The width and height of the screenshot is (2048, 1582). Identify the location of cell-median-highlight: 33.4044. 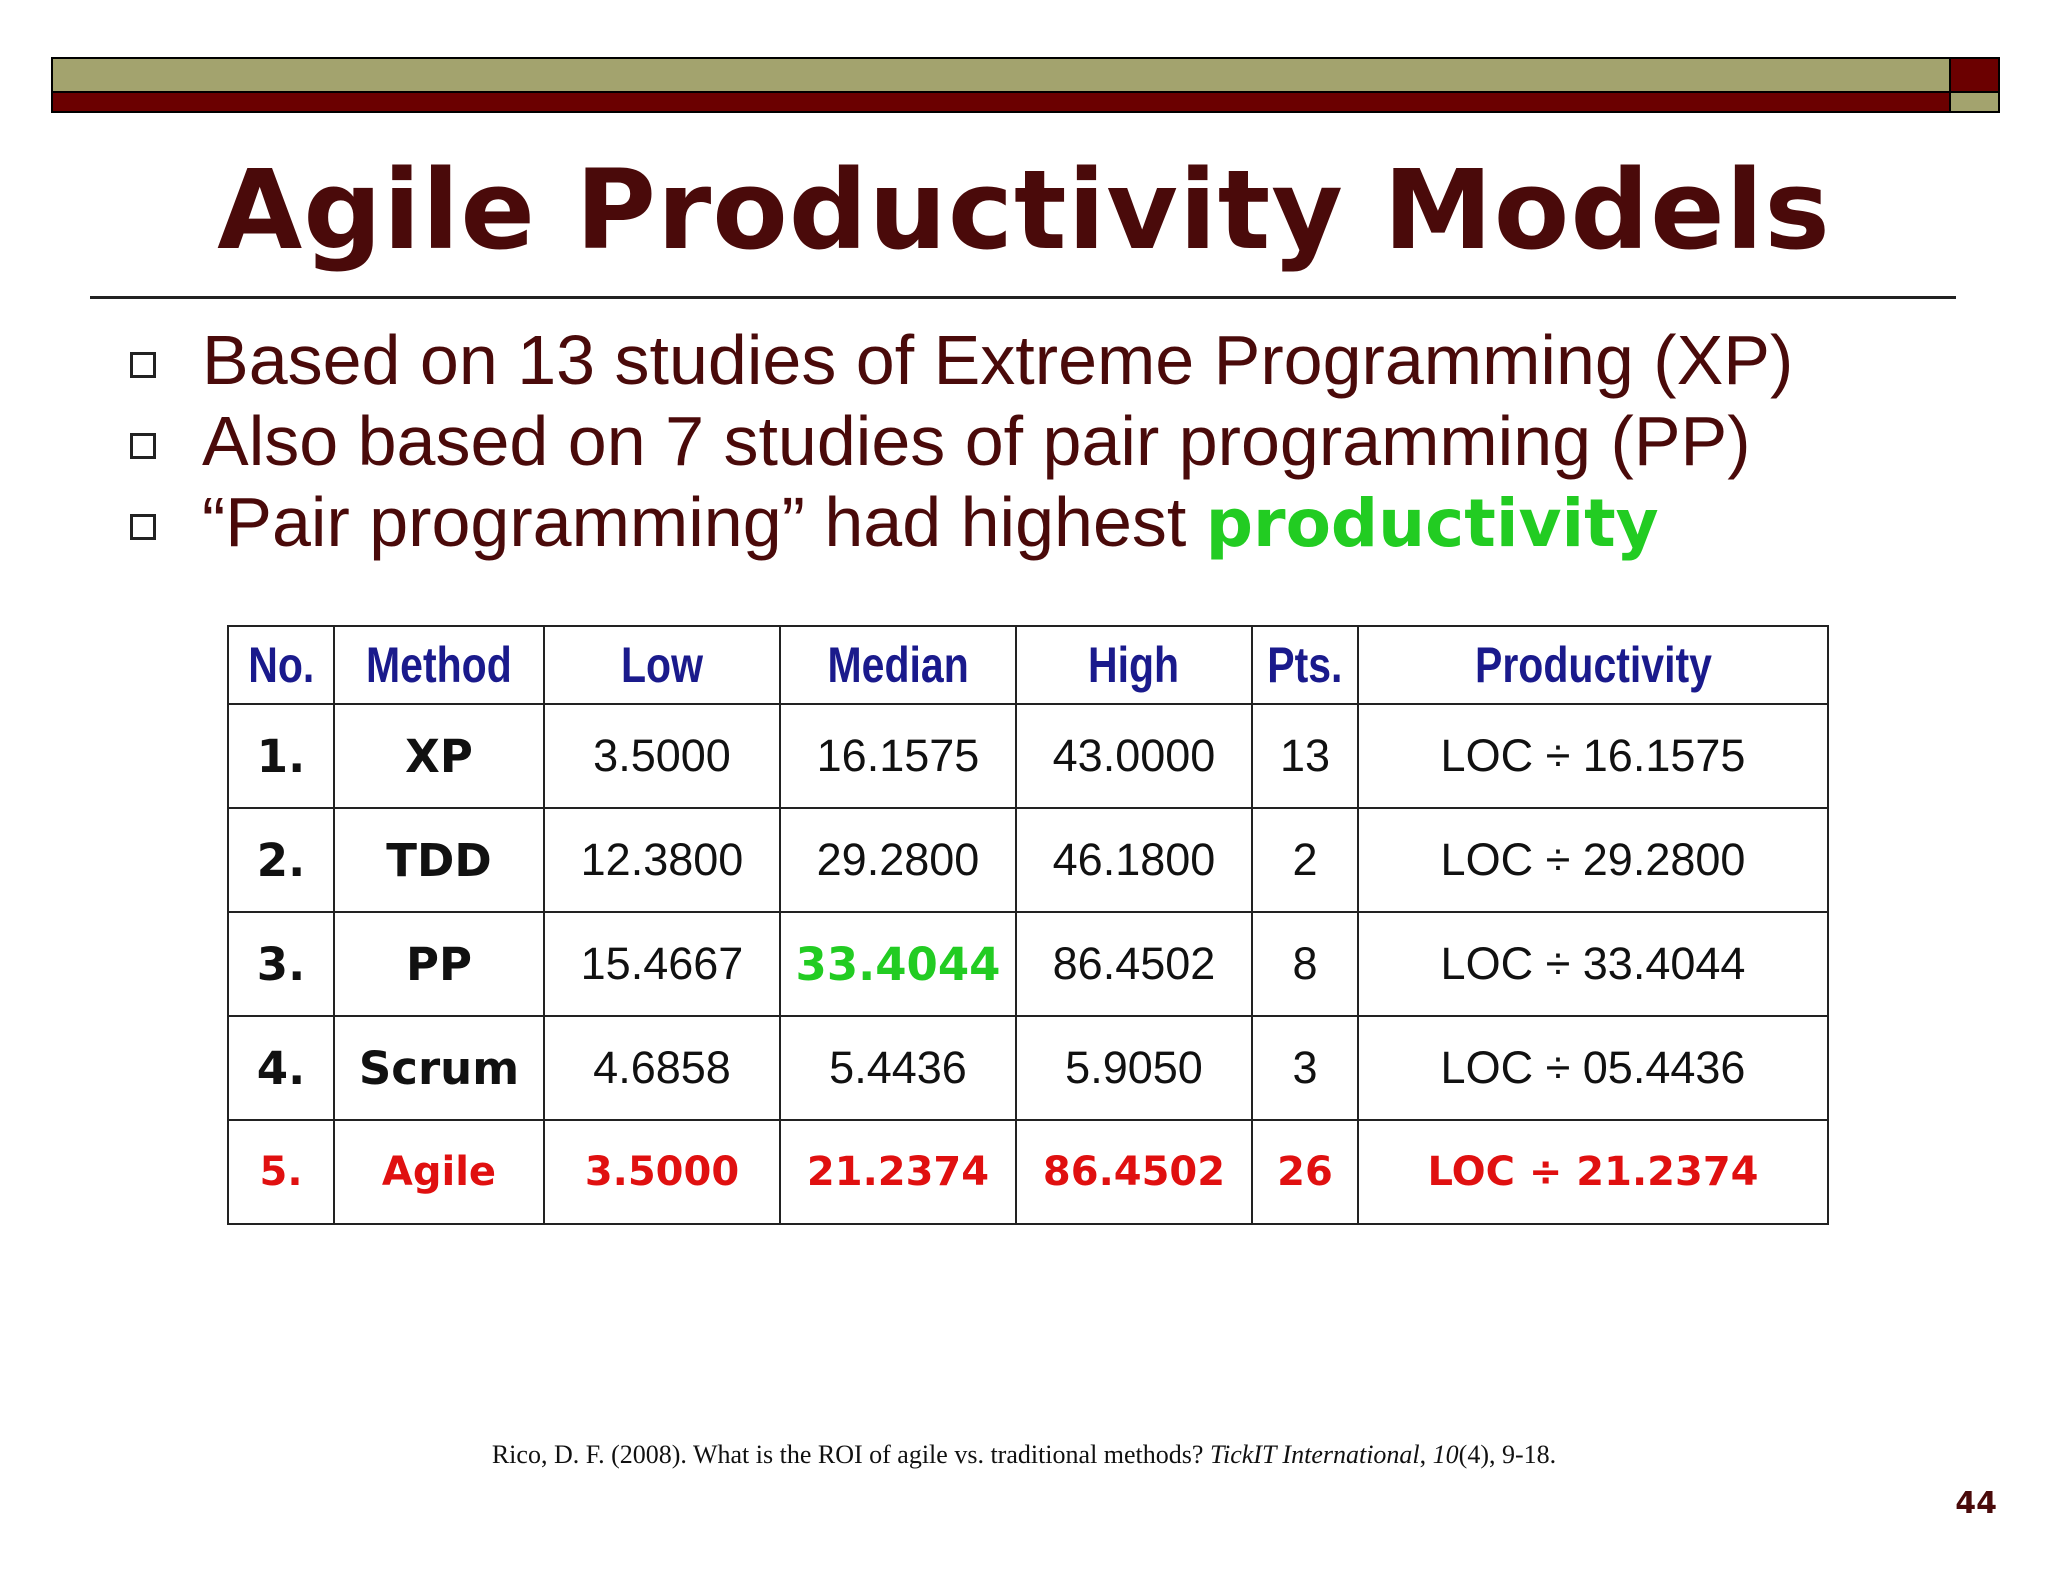
(898, 964).